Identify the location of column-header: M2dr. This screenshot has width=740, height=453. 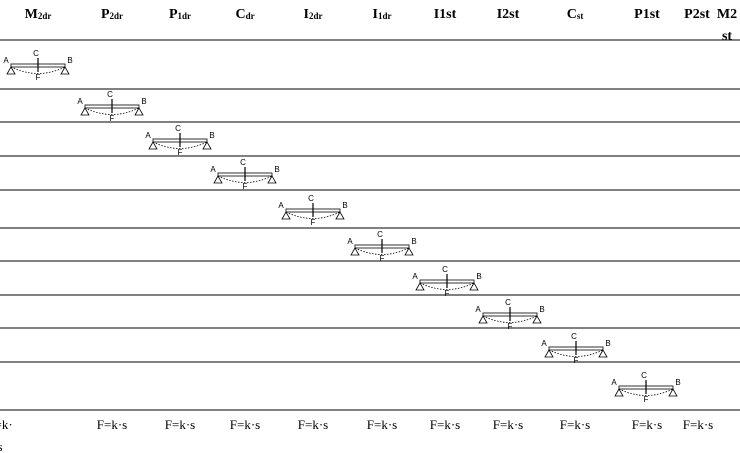
(38, 15).